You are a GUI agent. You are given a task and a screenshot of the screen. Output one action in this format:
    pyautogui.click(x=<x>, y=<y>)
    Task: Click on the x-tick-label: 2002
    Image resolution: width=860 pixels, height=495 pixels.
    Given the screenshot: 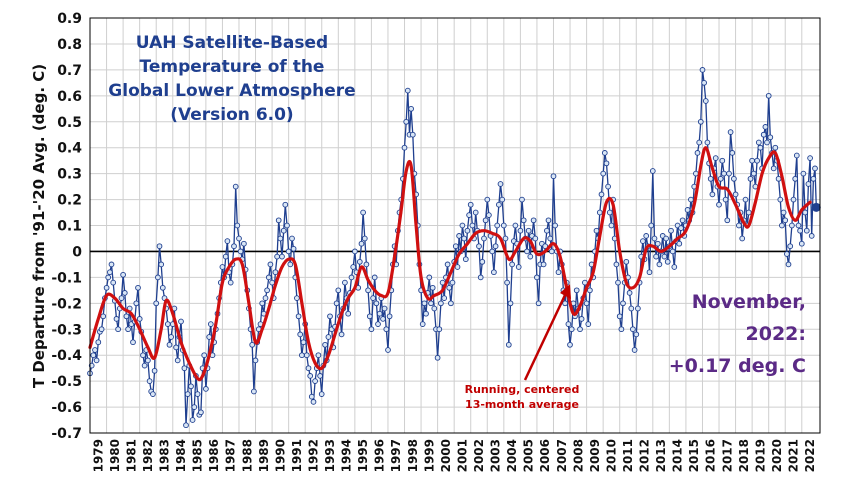 What is the action you would take?
    pyautogui.click(x=479, y=455)
    